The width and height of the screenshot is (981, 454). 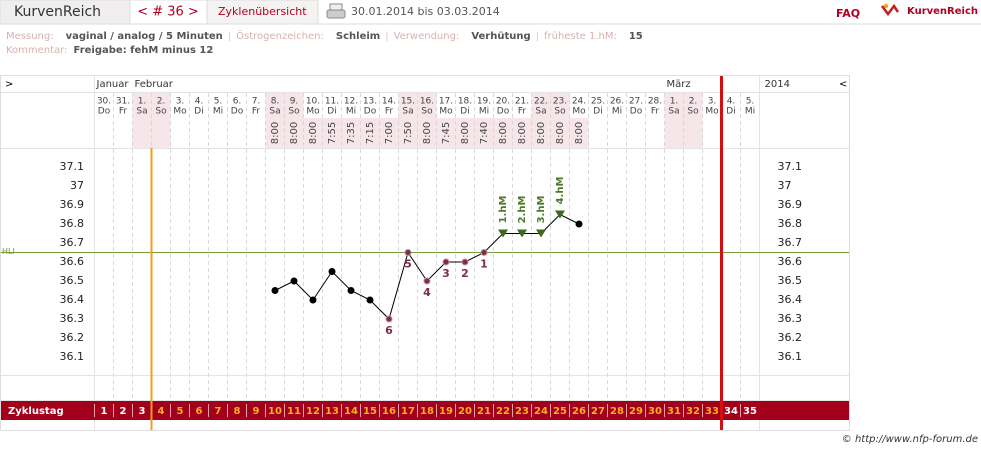 I want to click on comment-label: Kommentar:, so click(x=37, y=50).